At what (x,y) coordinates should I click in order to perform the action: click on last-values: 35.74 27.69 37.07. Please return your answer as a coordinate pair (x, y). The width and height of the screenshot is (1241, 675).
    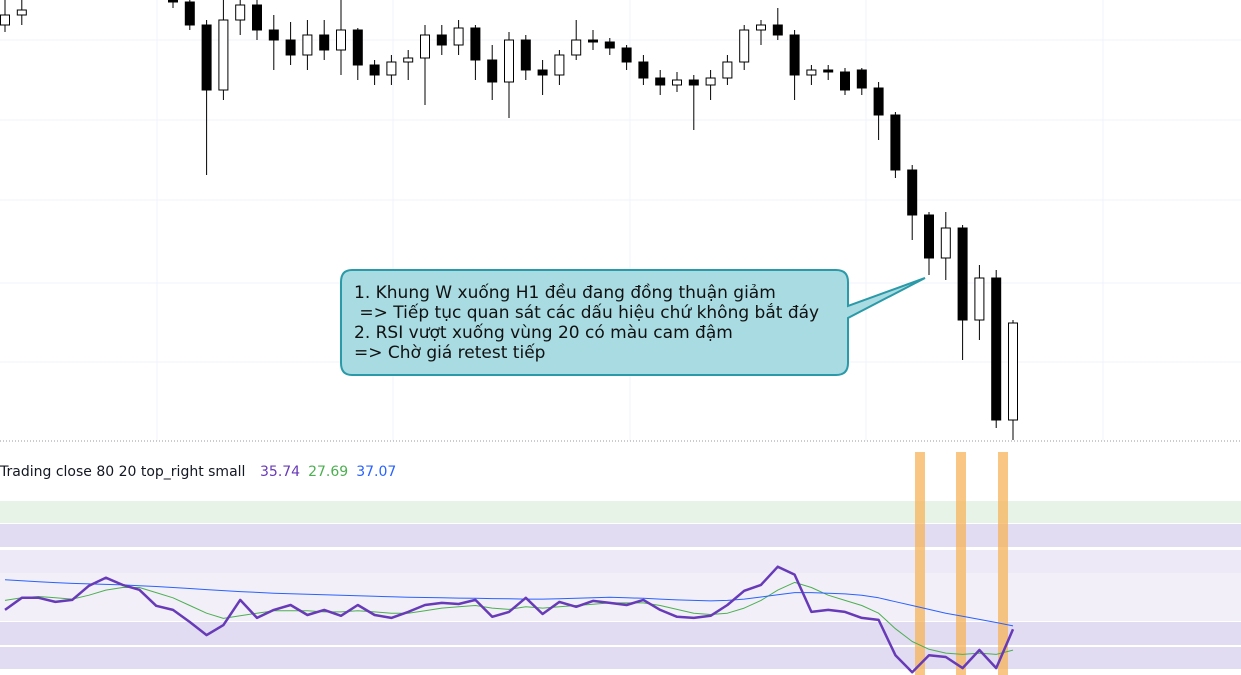
    Looking at the image, I should click on (328, 472).